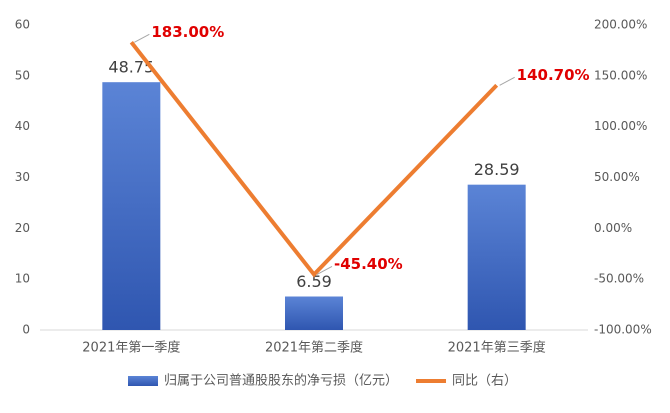 The width and height of the screenshot is (670, 413). What do you see at coordinates (620, 25) in the screenshot?
I see `y2-tick-label: 200.00%` at bounding box center [620, 25].